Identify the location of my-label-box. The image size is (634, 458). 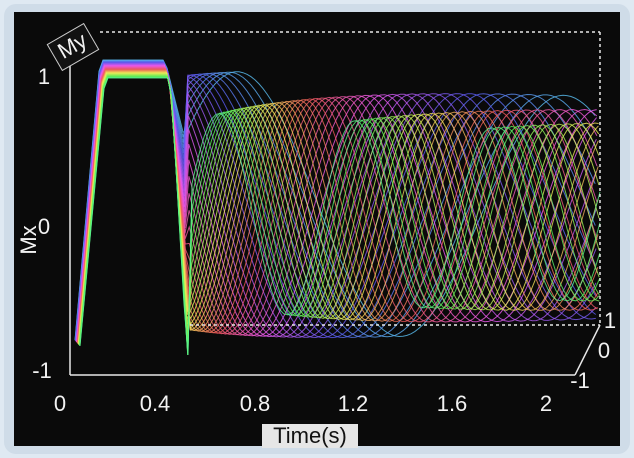
(73, 47).